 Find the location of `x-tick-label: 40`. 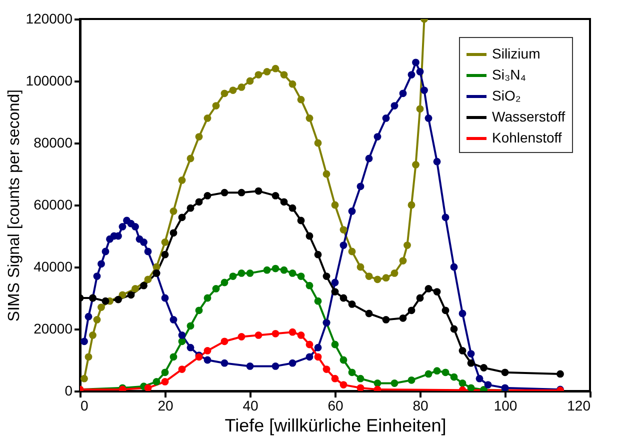

x-tick-label: 40 is located at coordinates (250, 406).